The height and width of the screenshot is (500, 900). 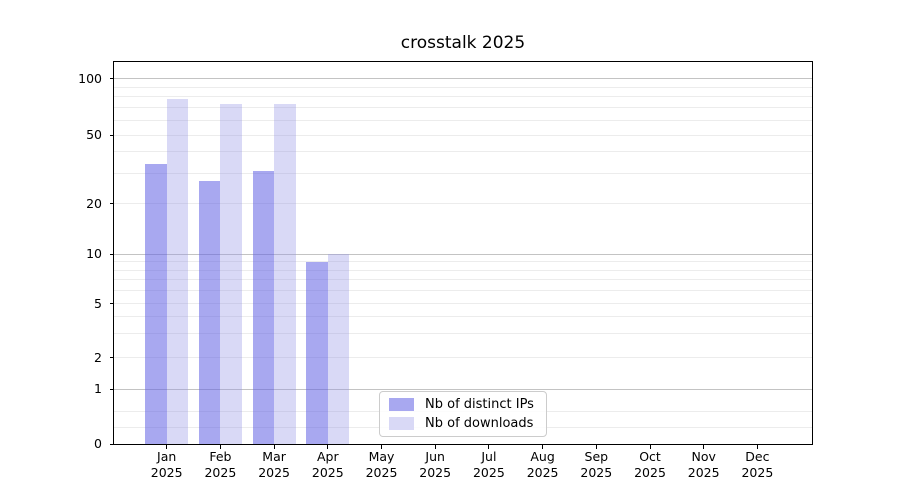 I want to click on x-tick-apr, so click(x=328, y=447).